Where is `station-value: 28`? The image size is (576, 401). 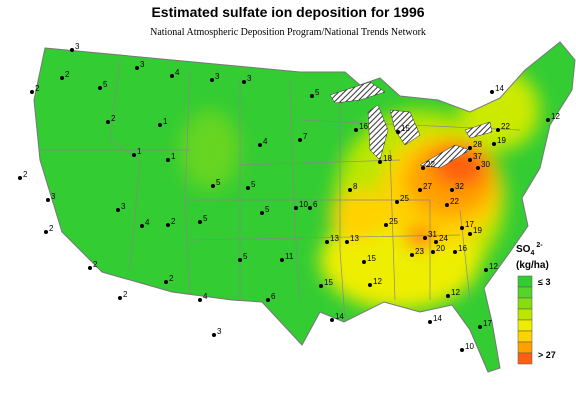
station-value: 28 is located at coordinates (477, 144).